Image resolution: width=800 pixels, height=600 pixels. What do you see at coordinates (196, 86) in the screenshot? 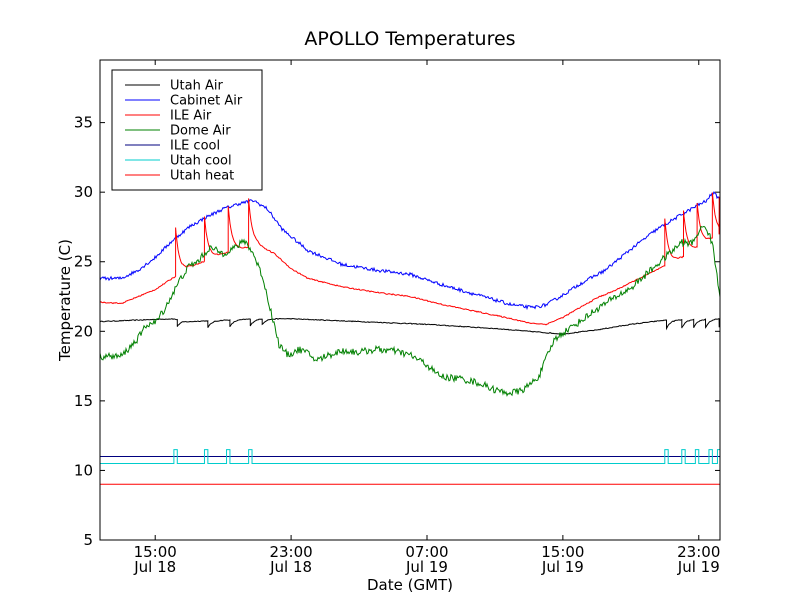
I see `legend-label-utah-air: Utah Air` at bounding box center [196, 86].